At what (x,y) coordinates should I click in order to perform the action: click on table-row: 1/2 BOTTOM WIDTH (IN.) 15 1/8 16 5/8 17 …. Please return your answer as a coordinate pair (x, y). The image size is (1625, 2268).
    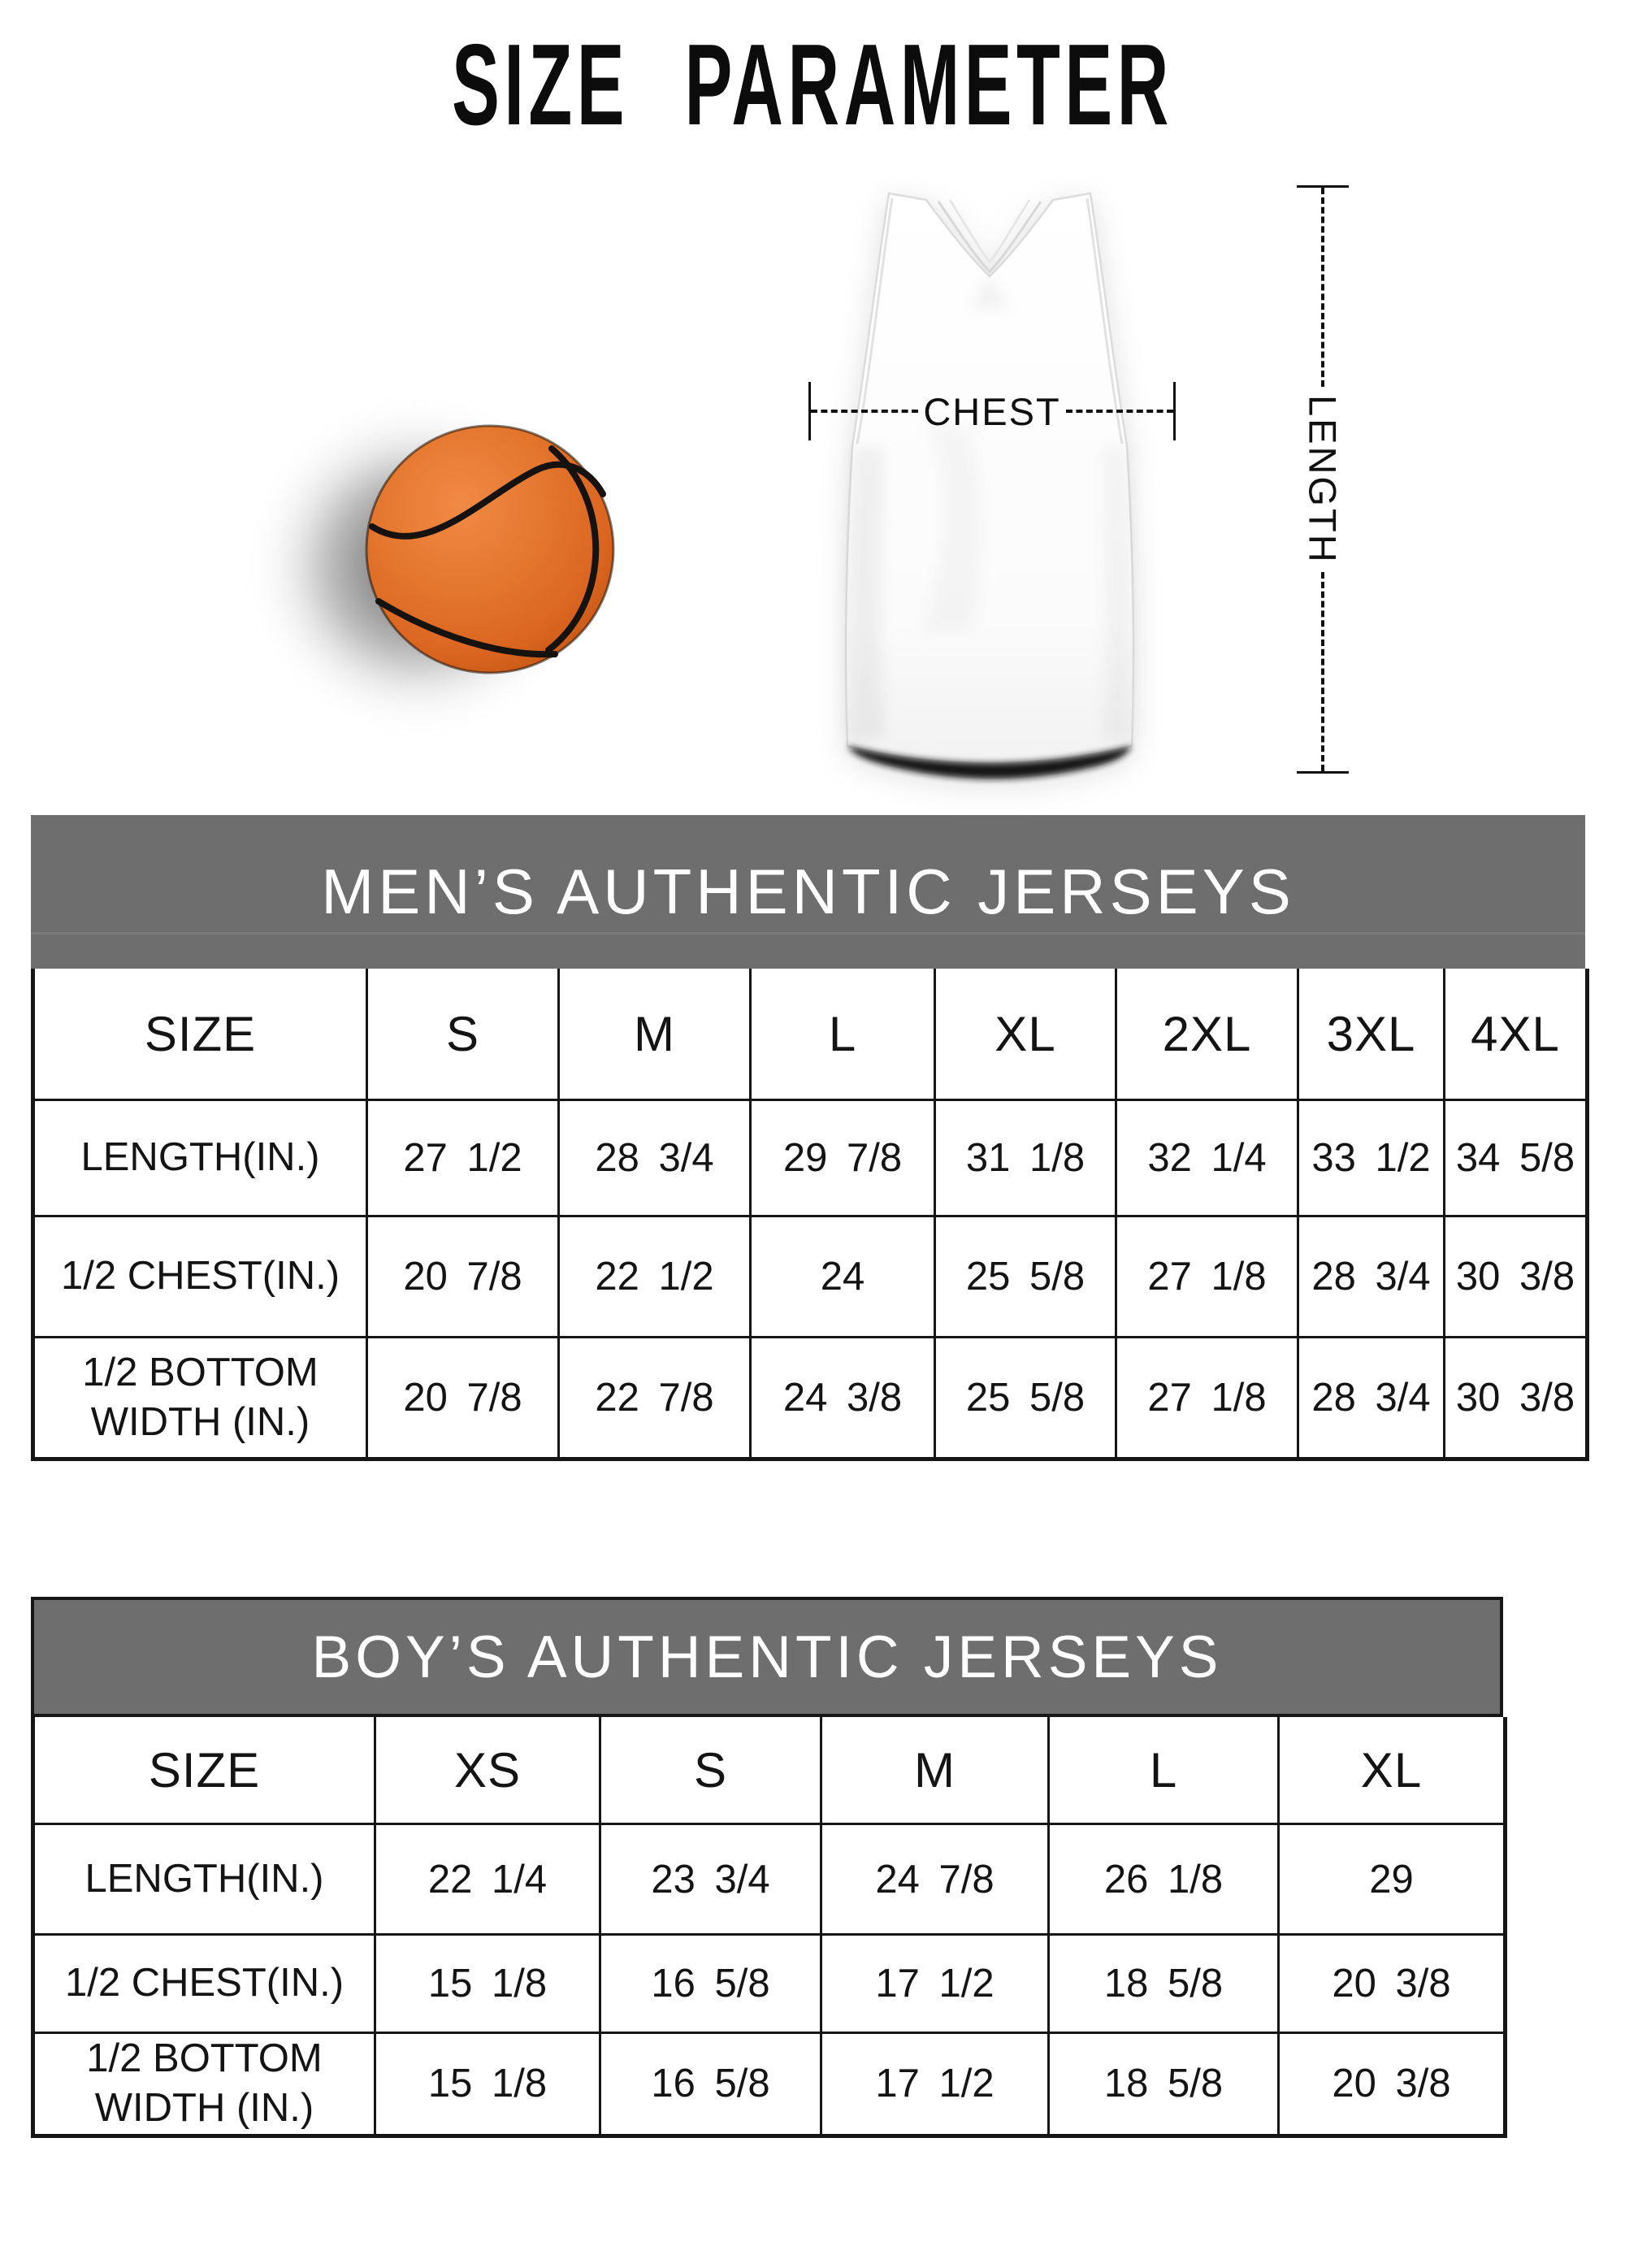
    Looking at the image, I should click on (769, 2084).